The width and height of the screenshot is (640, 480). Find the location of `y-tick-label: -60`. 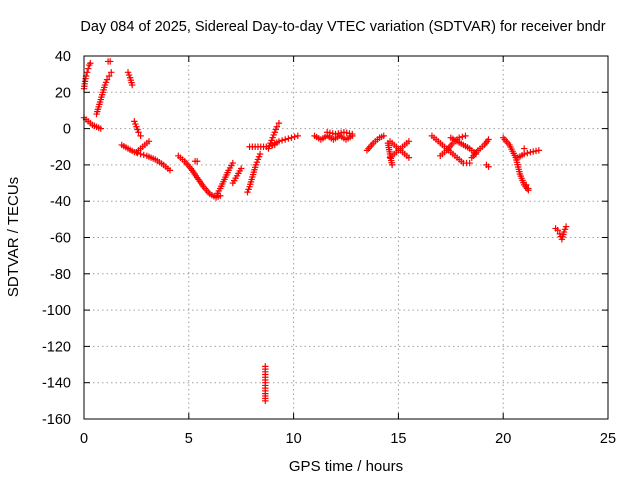

y-tick-label: -60 is located at coordinates (60, 239).